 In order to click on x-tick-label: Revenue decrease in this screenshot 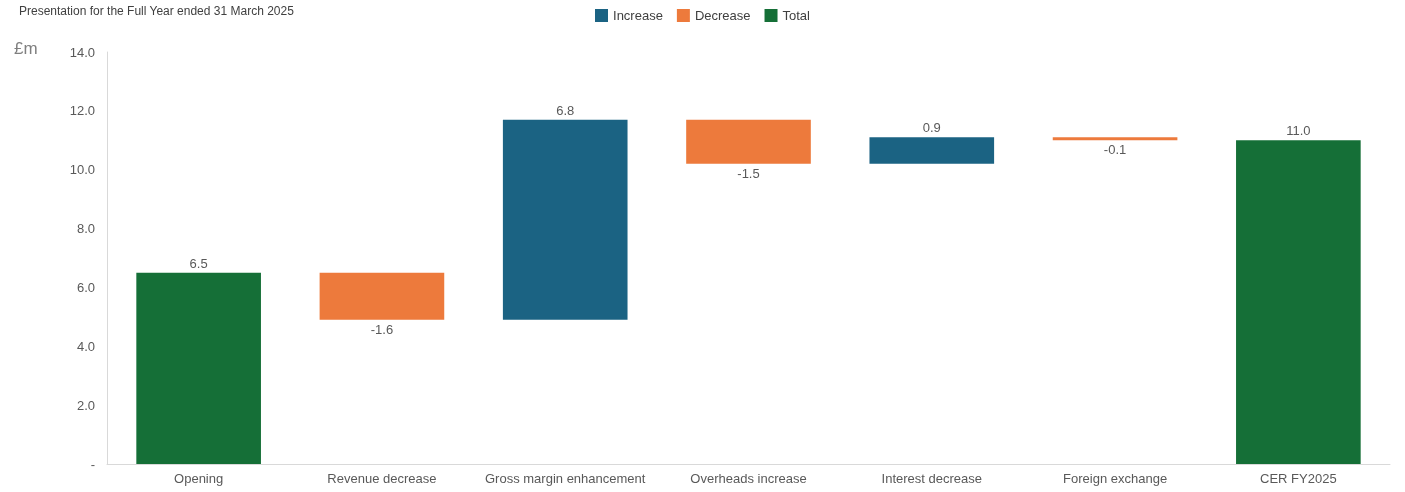, I will do `click(382, 478)`.